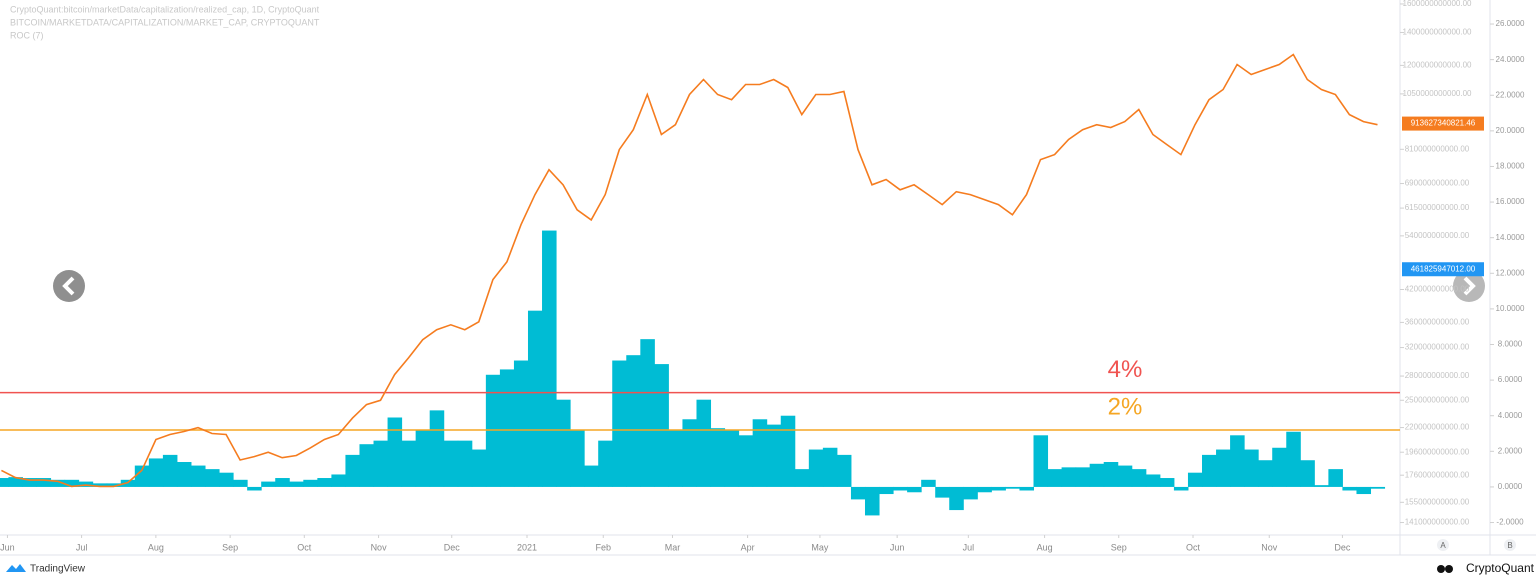  What do you see at coordinates (1510, 201) in the screenshot?
I see `y2-tick-label: 16.0000` at bounding box center [1510, 201].